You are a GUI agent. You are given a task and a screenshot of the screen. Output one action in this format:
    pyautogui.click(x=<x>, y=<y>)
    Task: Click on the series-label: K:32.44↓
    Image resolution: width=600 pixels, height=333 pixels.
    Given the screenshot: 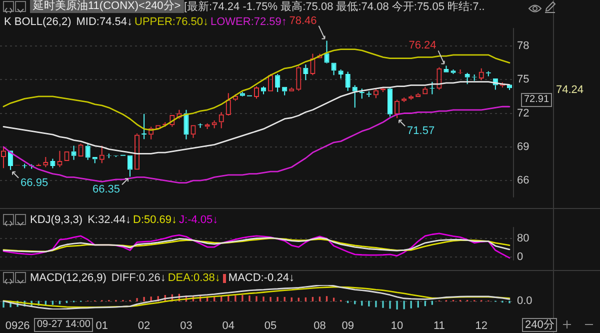 What is the action you would take?
    pyautogui.click(x=109, y=220)
    